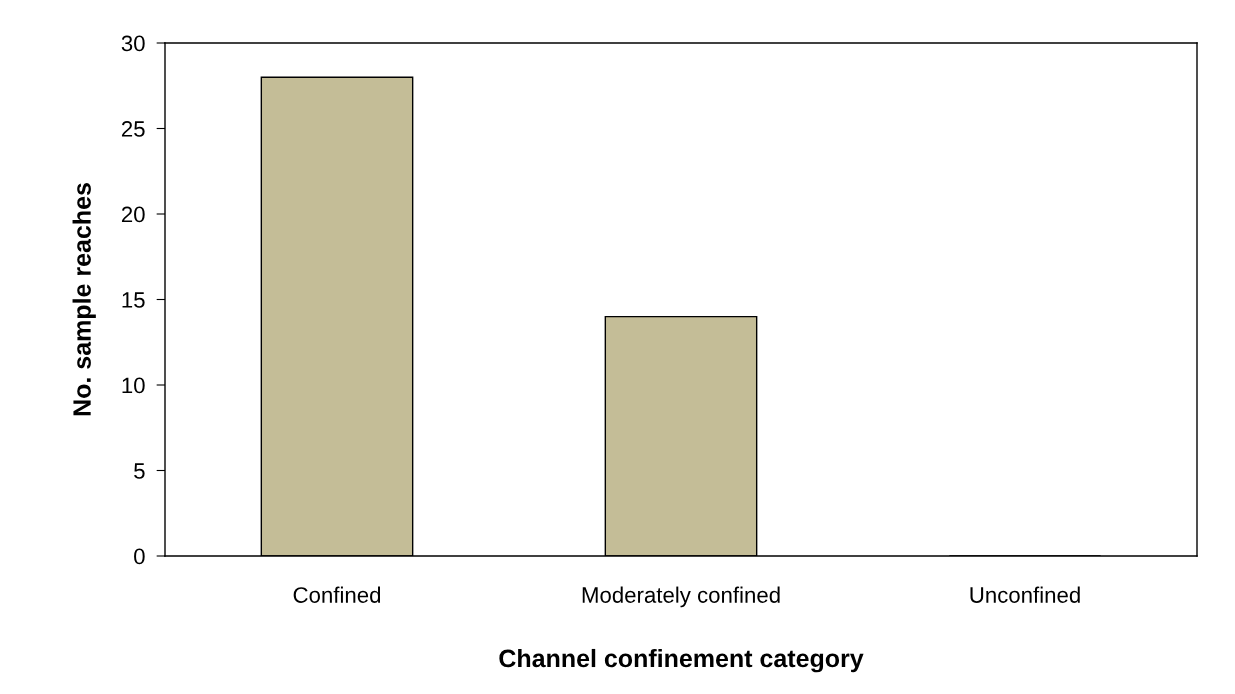  I want to click on x-tick-label: Moderately confined, so click(681, 597).